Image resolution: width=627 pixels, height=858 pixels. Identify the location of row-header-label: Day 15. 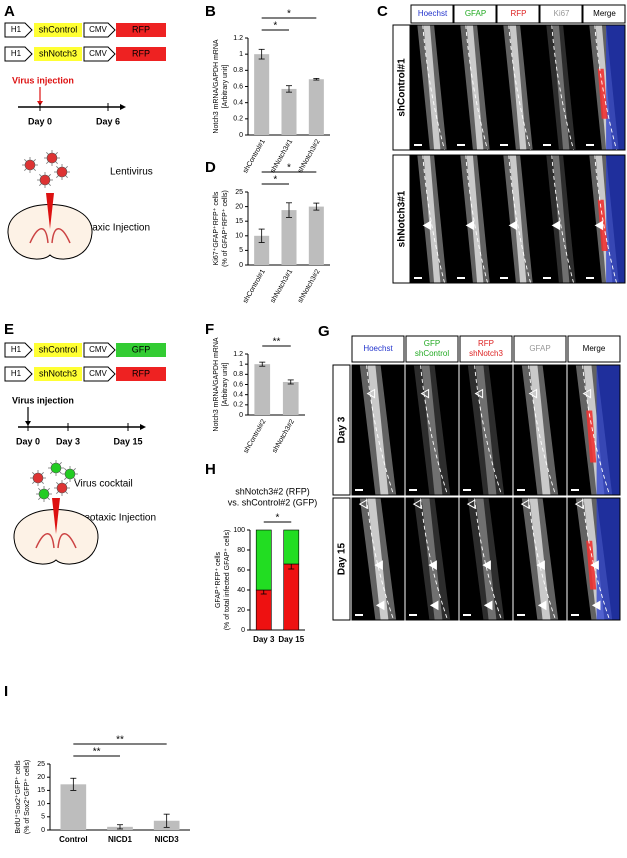
(342, 558).